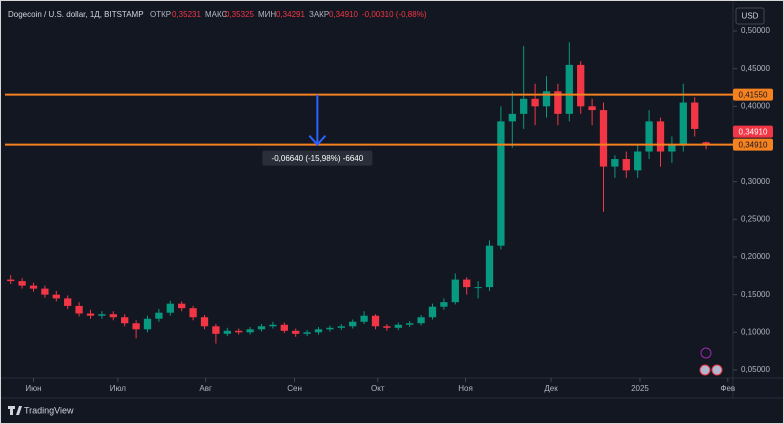 The height and width of the screenshot is (424, 784). I want to click on x-tick-label: Июн, so click(33, 388).